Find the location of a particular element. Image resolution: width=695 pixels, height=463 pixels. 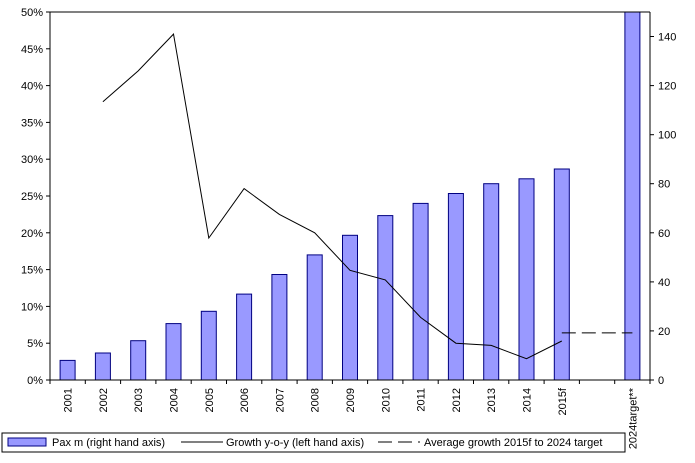

legend-swatch-bars is located at coordinates (27, 442).